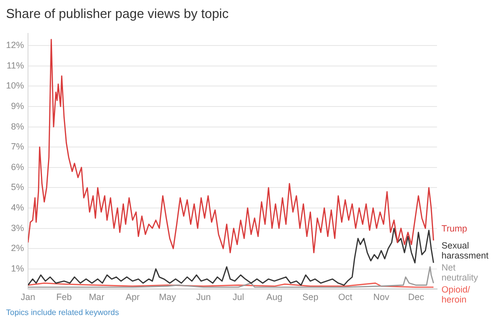 The width and height of the screenshot is (499, 326). I want to click on x-tick-label: Mar, so click(96, 297).